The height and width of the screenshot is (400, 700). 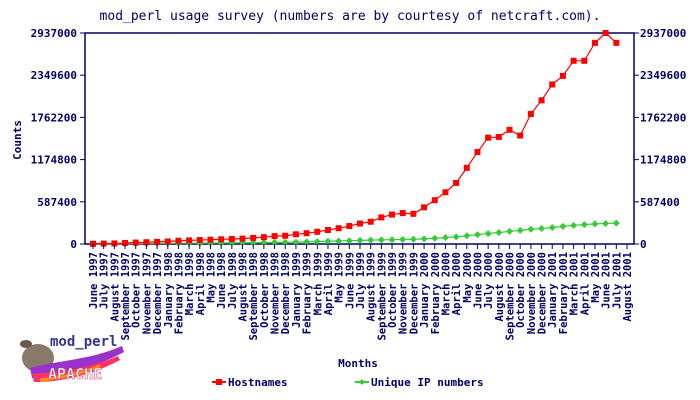 I want to click on x-axis-label: Months, so click(x=358, y=363).